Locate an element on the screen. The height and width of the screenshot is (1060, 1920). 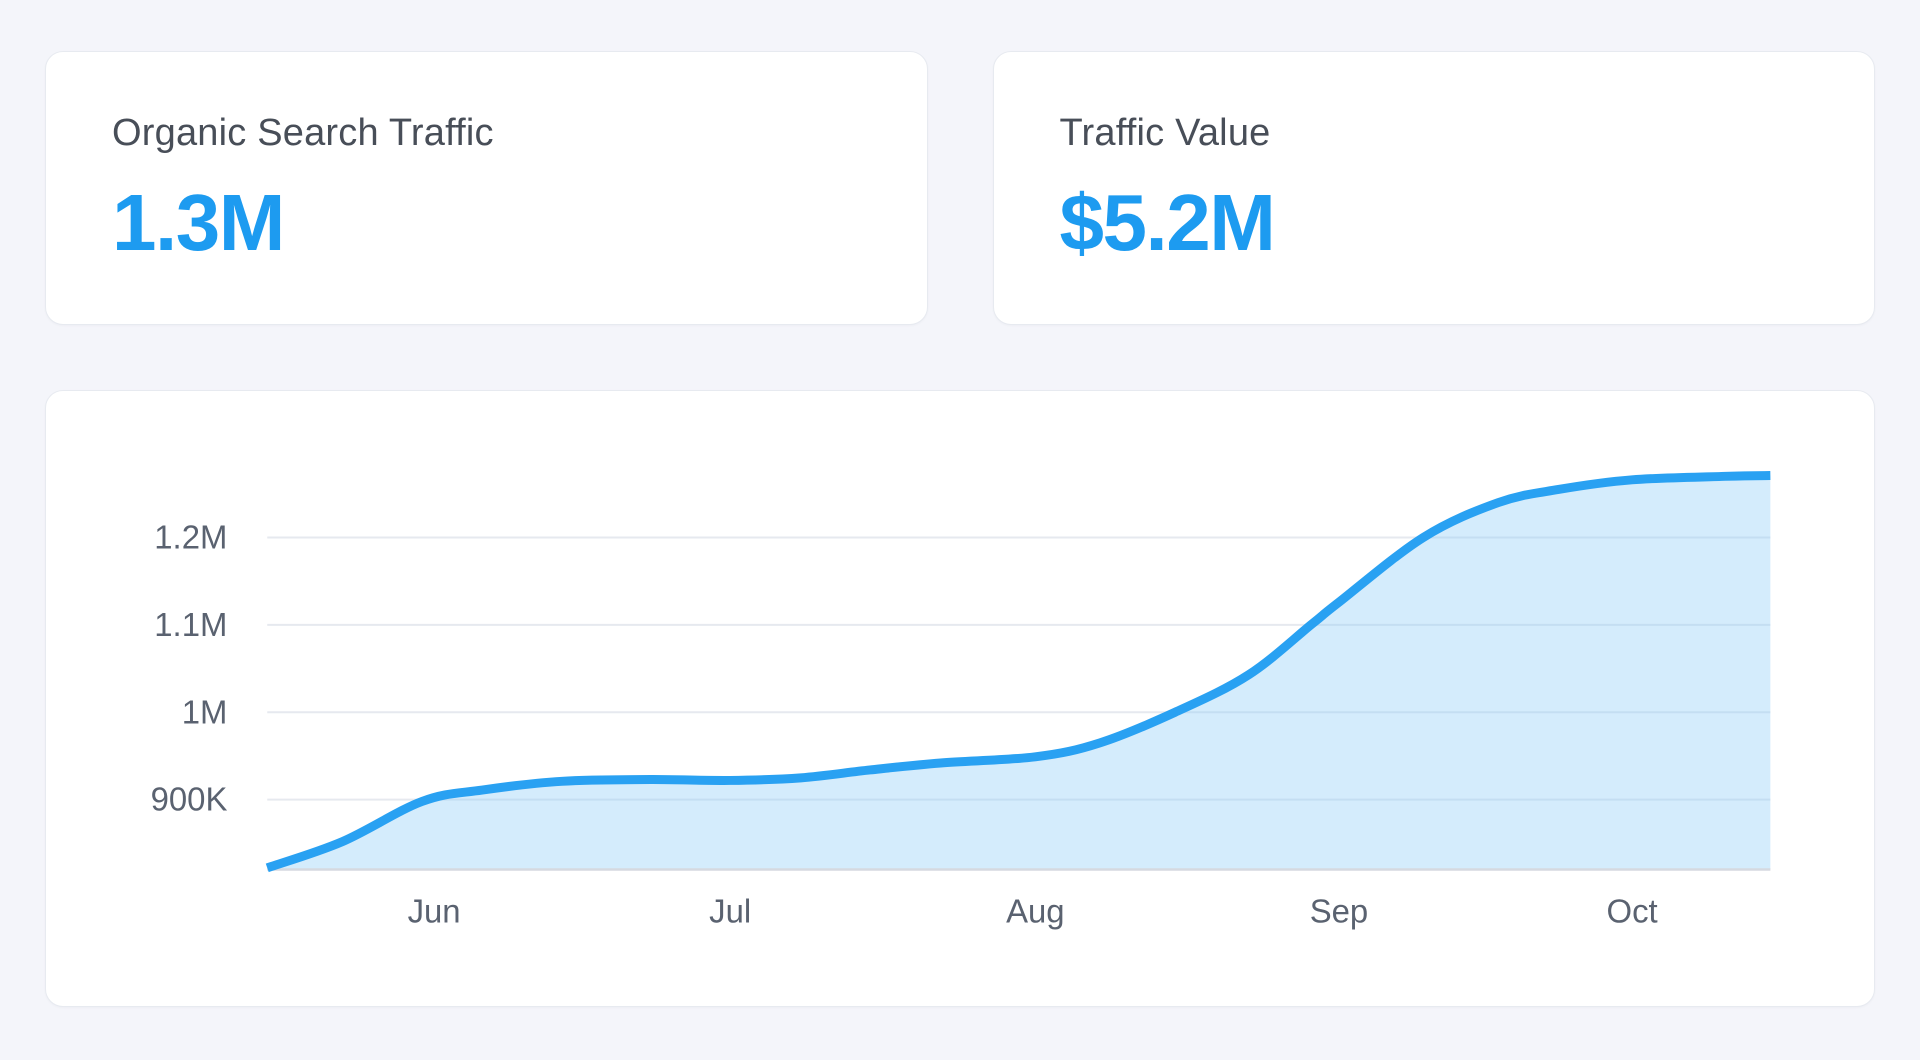
x-tick-label: Jun is located at coordinates (434, 910).